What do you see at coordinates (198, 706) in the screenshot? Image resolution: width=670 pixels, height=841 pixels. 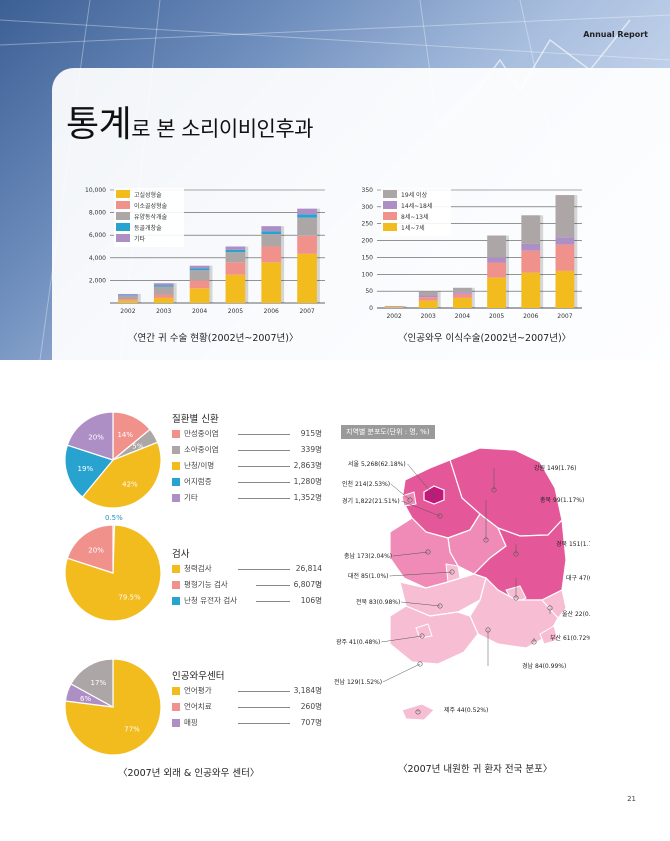 I see `legend-label: 언어치료` at bounding box center [198, 706].